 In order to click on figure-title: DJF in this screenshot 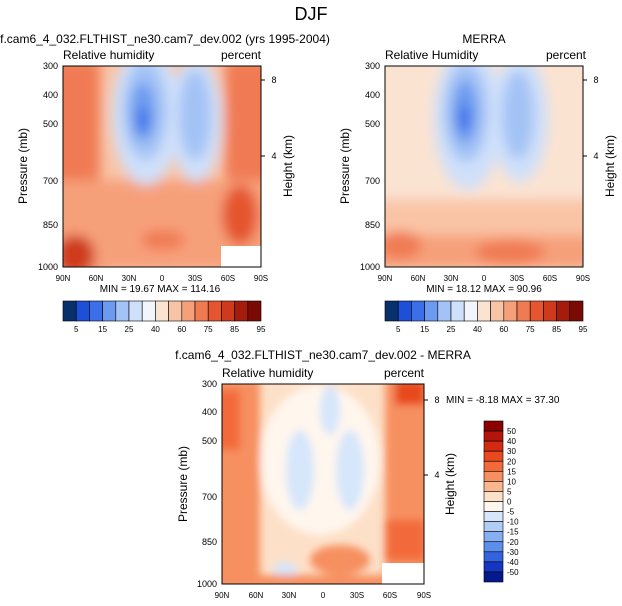, I will do `click(311, 14)`.